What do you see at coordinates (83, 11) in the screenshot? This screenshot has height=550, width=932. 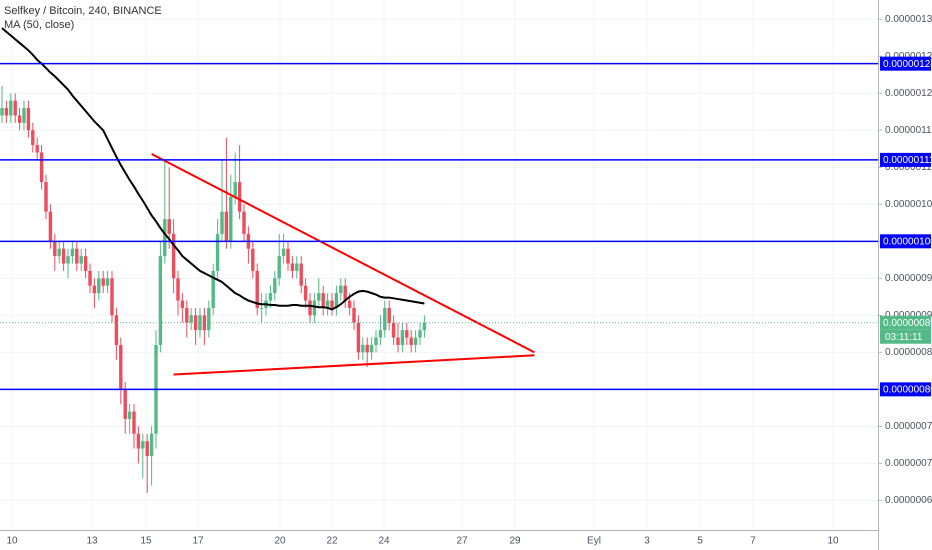 I see `chart-title: Selfkey / Bitcoin, 240, BINANCE` at bounding box center [83, 11].